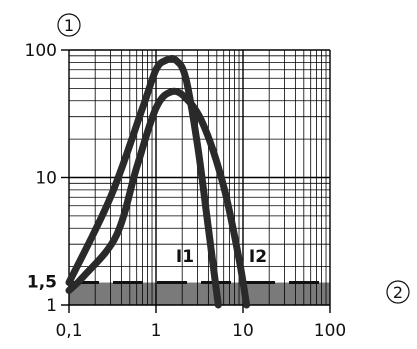 This screenshot has width=417, height=349. Describe the element at coordinates (258, 257) in the screenshot. I see `series-label-i2: I2` at that location.